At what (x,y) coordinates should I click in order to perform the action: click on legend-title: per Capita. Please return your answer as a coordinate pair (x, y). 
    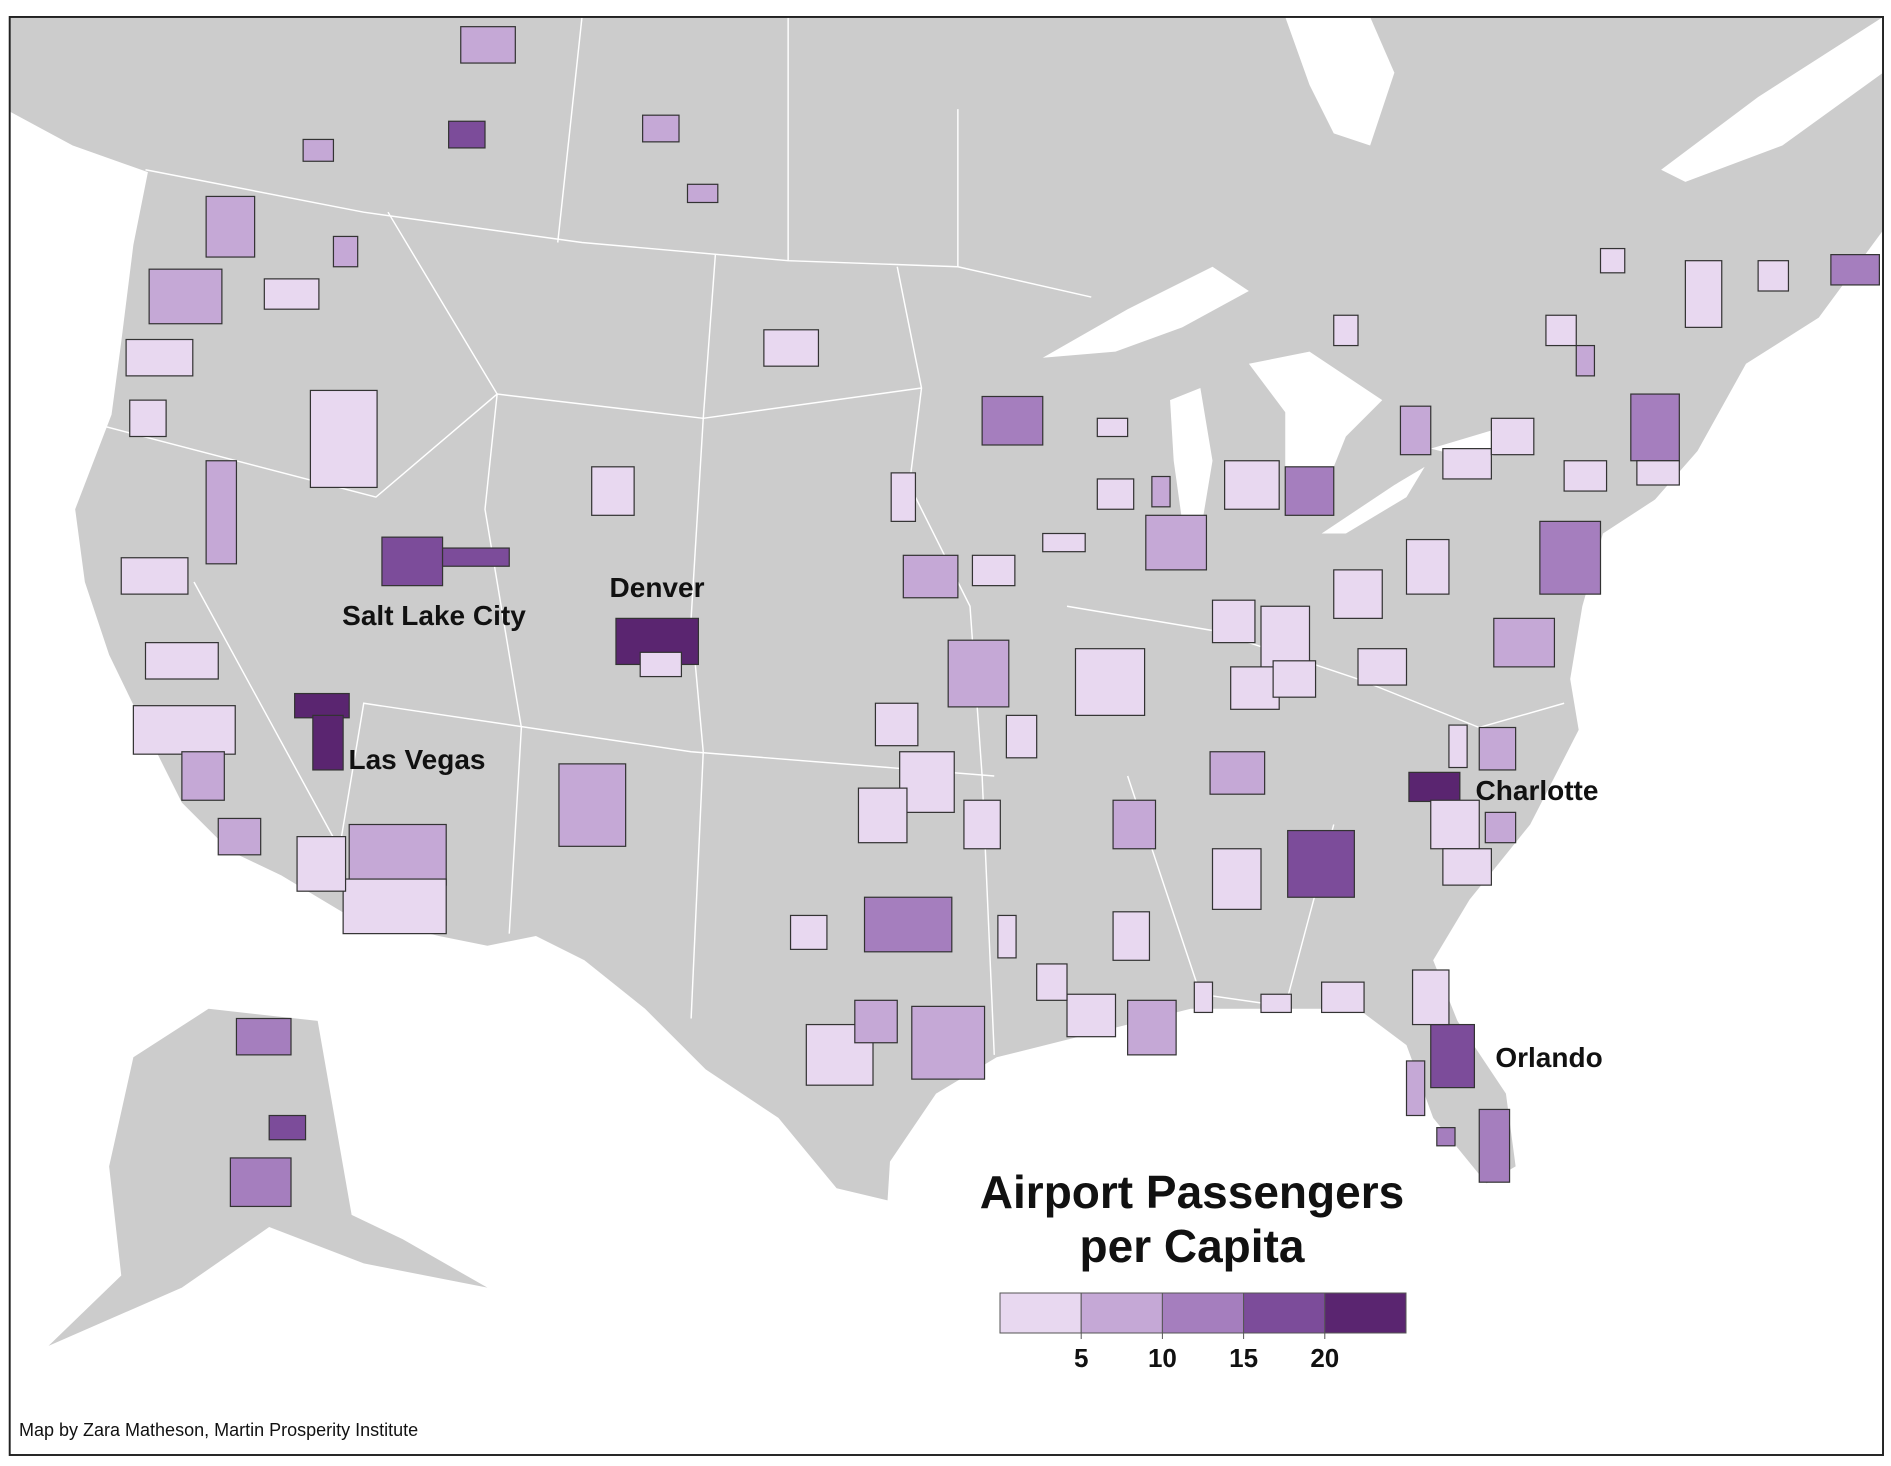
    Looking at the image, I should click on (1192, 1246).